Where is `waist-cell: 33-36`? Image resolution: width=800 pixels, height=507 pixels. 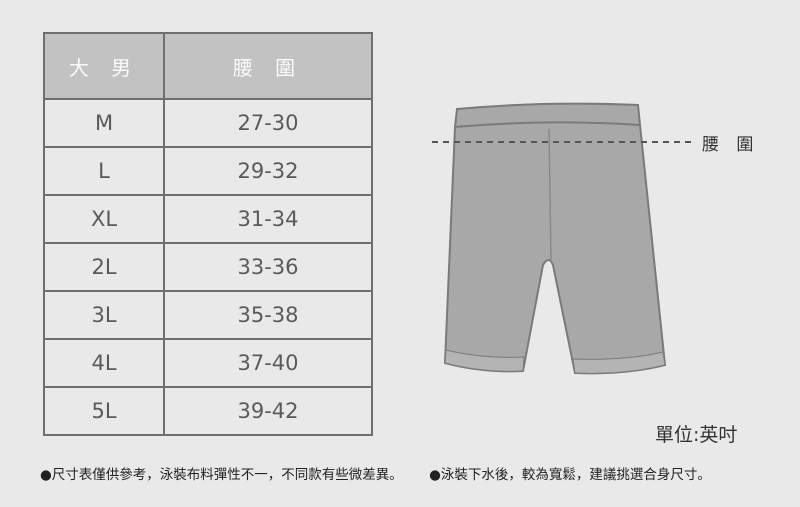 waist-cell: 33-36 is located at coordinates (268, 267).